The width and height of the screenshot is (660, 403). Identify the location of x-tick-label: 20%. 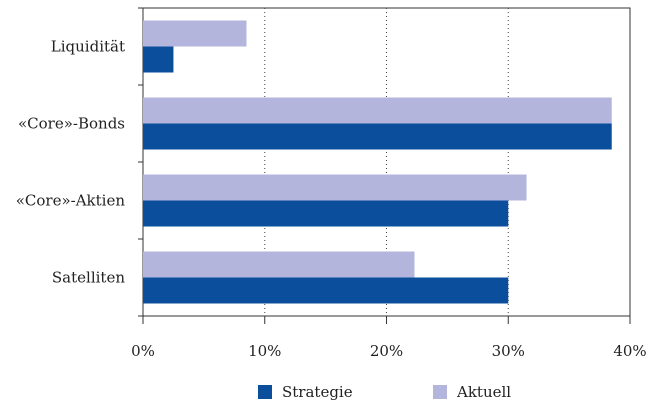
(386, 351).